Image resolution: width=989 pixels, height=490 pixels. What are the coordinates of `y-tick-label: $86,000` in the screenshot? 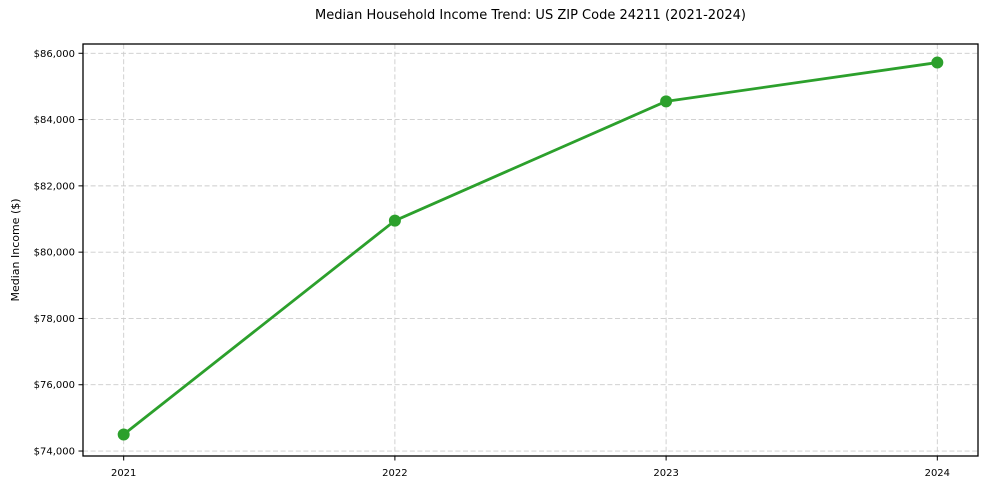 It's located at (54, 54).